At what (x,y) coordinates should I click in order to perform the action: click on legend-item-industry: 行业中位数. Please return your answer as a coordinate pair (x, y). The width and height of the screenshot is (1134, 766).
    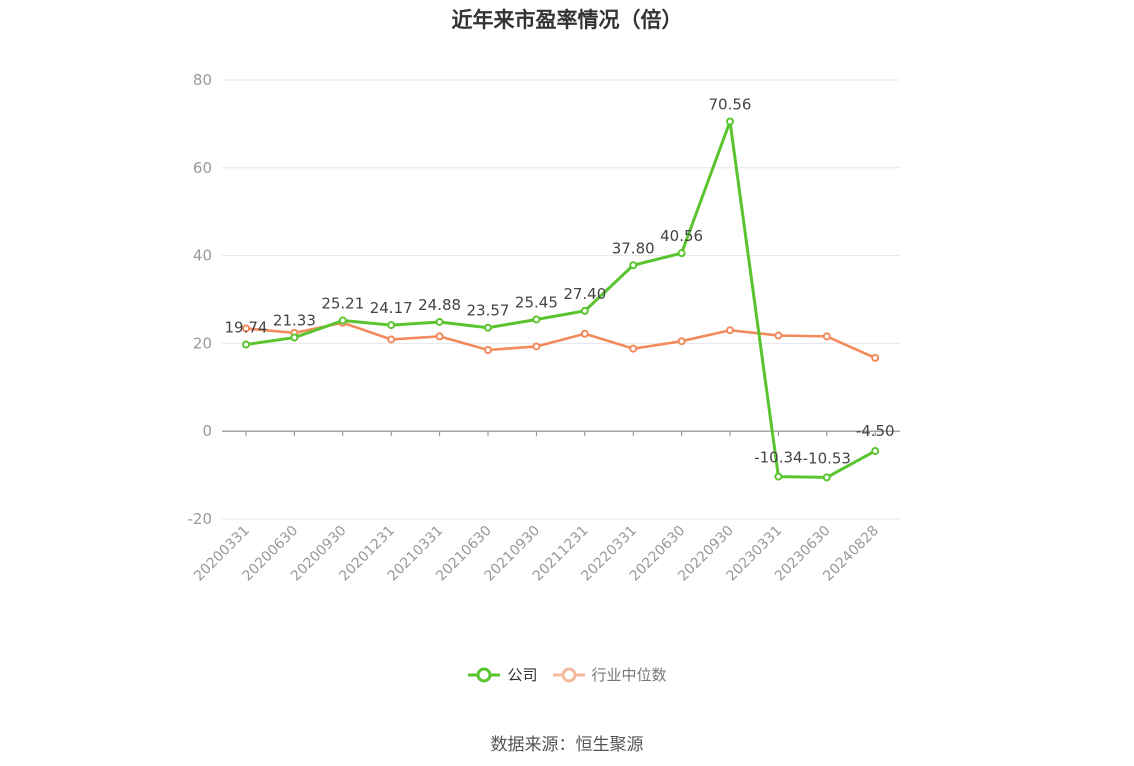
    Looking at the image, I should click on (609, 674).